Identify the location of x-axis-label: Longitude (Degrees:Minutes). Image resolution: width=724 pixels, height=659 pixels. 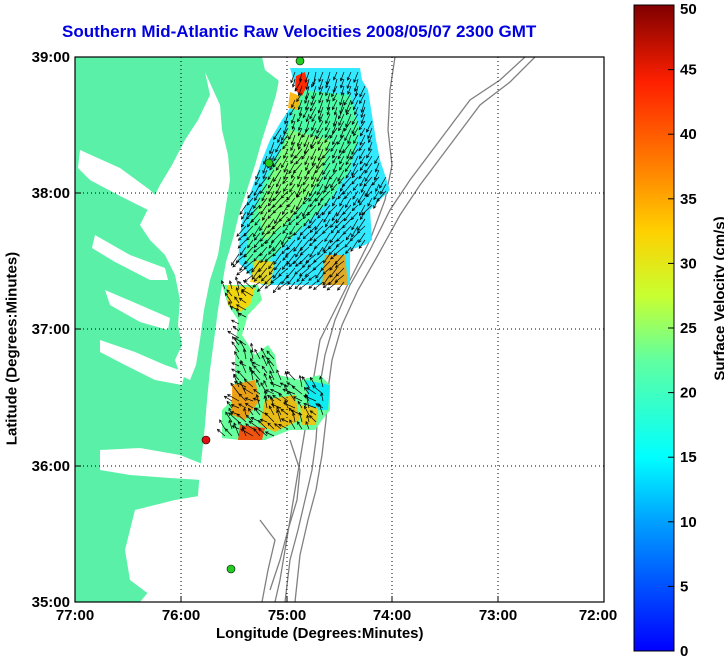
(320, 633).